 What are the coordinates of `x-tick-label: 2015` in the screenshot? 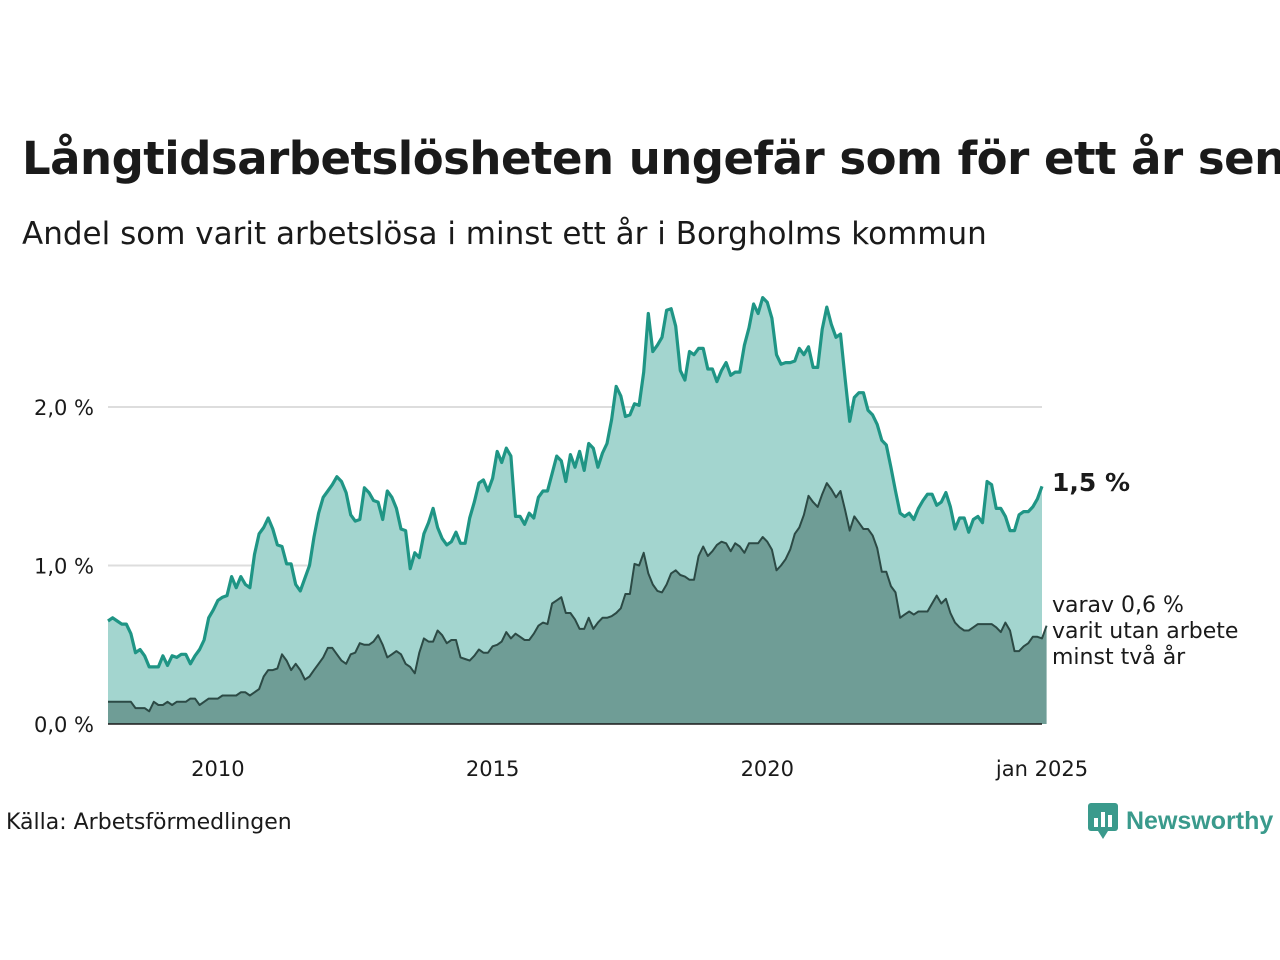 It's located at (492, 769).